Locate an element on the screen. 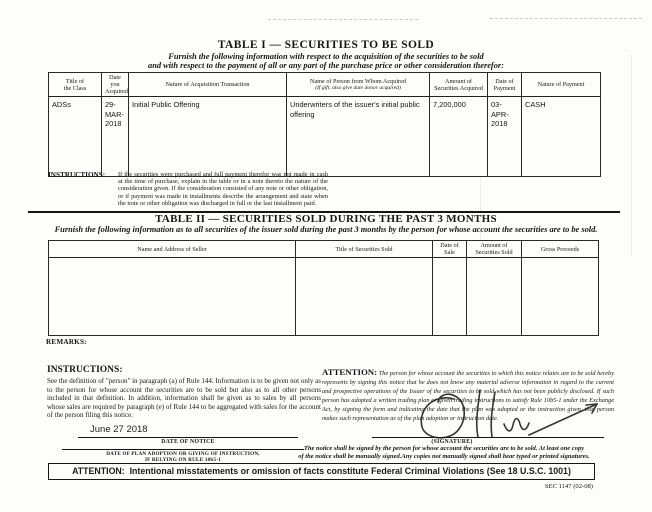 This screenshot has width=652, height=512. handwritten-signature is located at coordinates (509, 414).